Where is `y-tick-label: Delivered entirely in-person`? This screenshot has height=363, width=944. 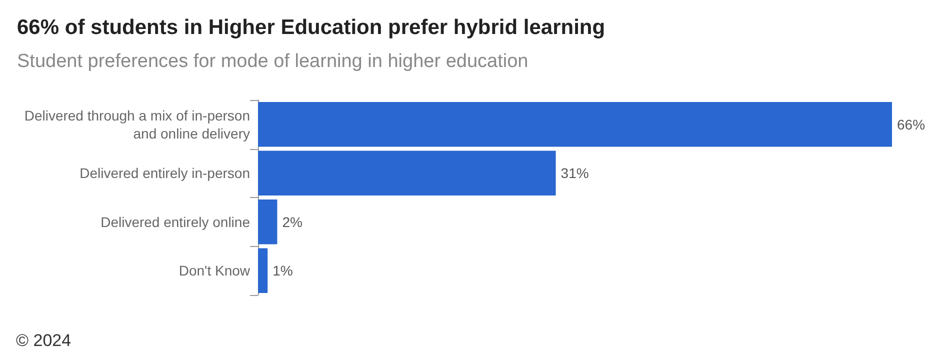
y-tick-label: Delivered entirely in-person is located at coordinates (165, 173).